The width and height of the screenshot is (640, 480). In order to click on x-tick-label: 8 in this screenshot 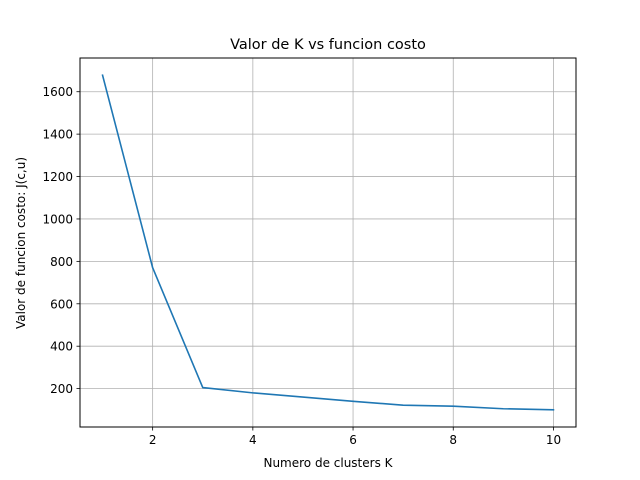, I will do `click(453, 440)`.